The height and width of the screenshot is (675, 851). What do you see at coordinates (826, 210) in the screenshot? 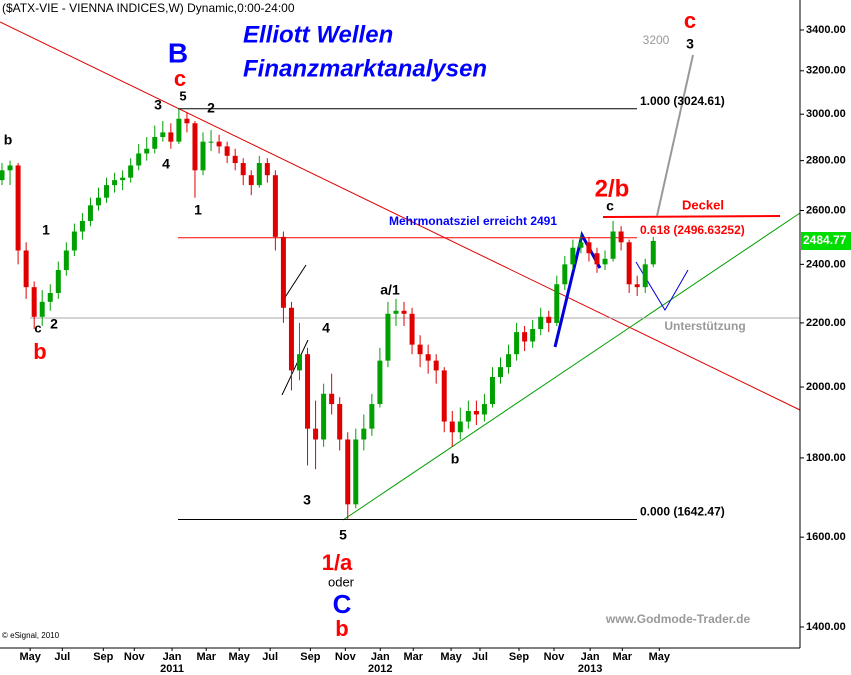
I see `y-tick-label: 2600.00` at bounding box center [826, 210].